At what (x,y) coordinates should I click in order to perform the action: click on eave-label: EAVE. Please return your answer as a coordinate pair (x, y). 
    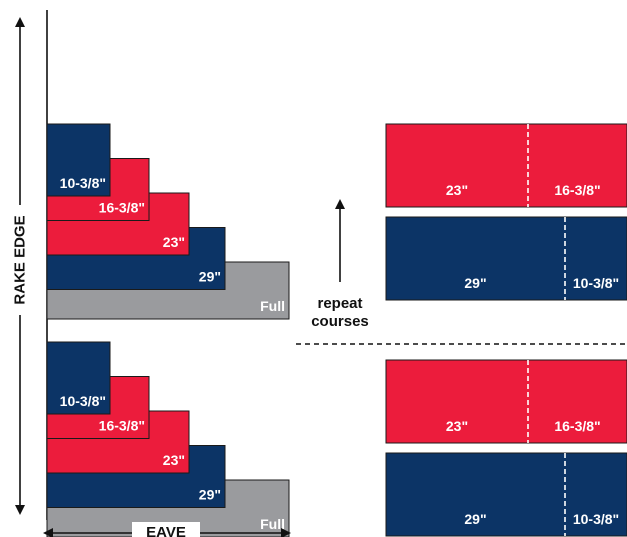
    Looking at the image, I should click on (166, 530).